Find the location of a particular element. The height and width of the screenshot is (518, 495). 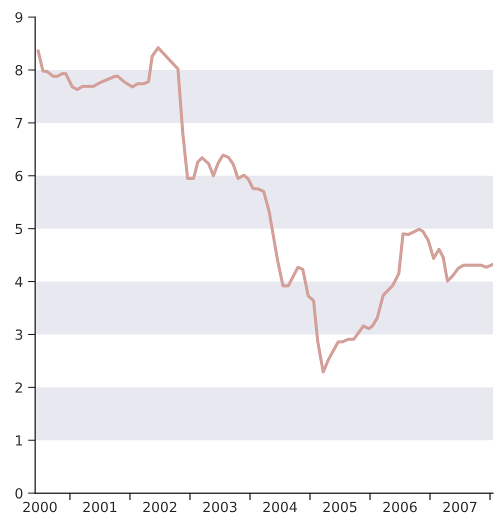

y-tick-label: 6 is located at coordinates (18, 176).